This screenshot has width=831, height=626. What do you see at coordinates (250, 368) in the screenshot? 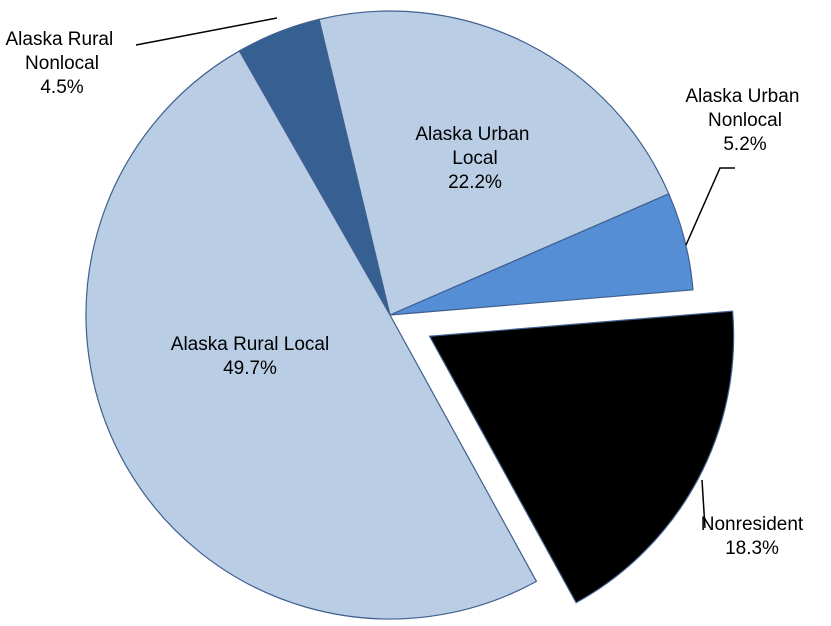
I see `value-label: 49.7%` at bounding box center [250, 368].